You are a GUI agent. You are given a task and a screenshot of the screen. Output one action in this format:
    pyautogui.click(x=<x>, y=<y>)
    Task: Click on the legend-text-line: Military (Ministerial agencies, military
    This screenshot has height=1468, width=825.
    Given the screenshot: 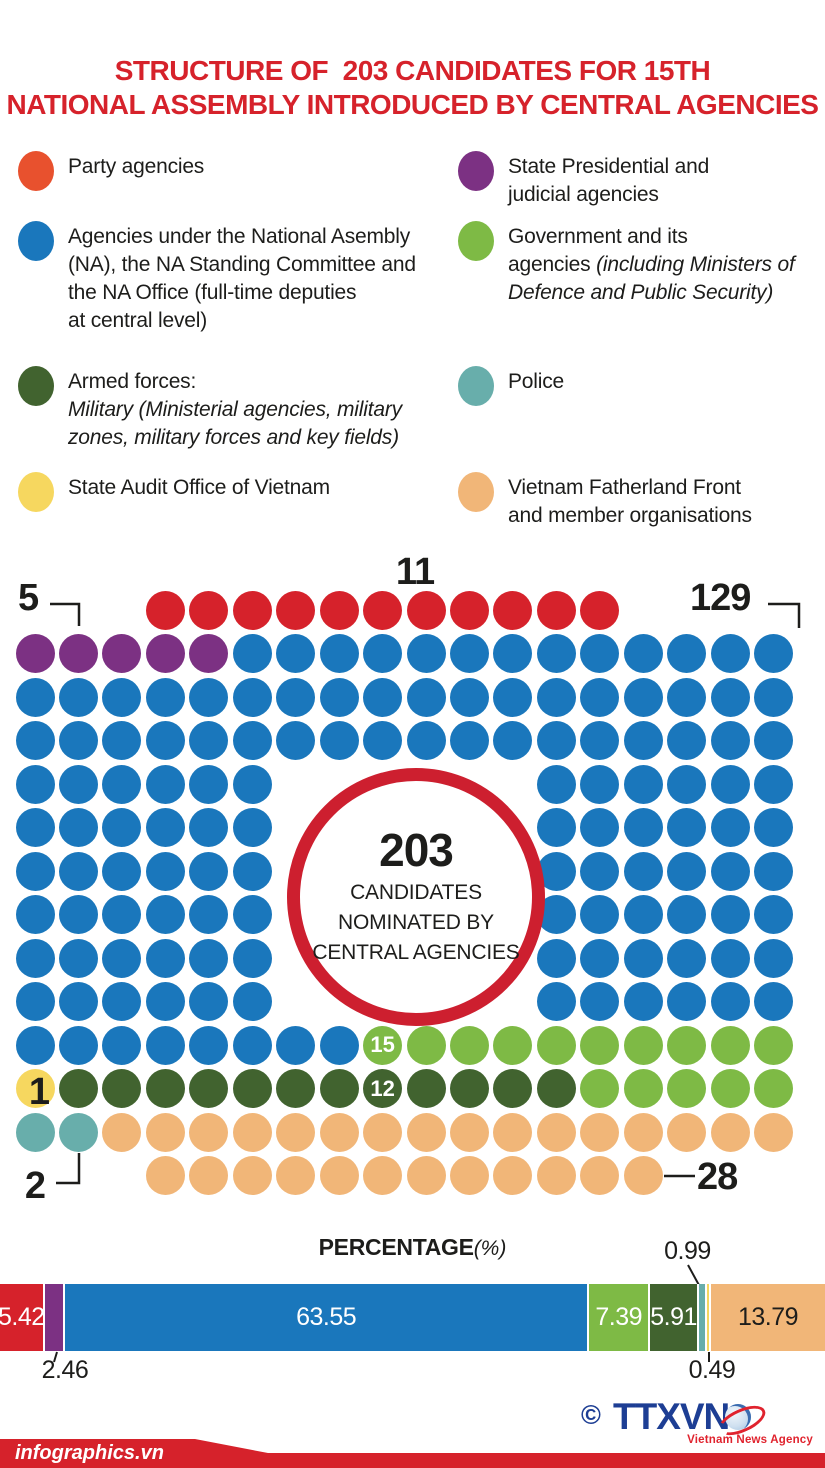 What is the action you would take?
    pyautogui.click(x=235, y=409)
    